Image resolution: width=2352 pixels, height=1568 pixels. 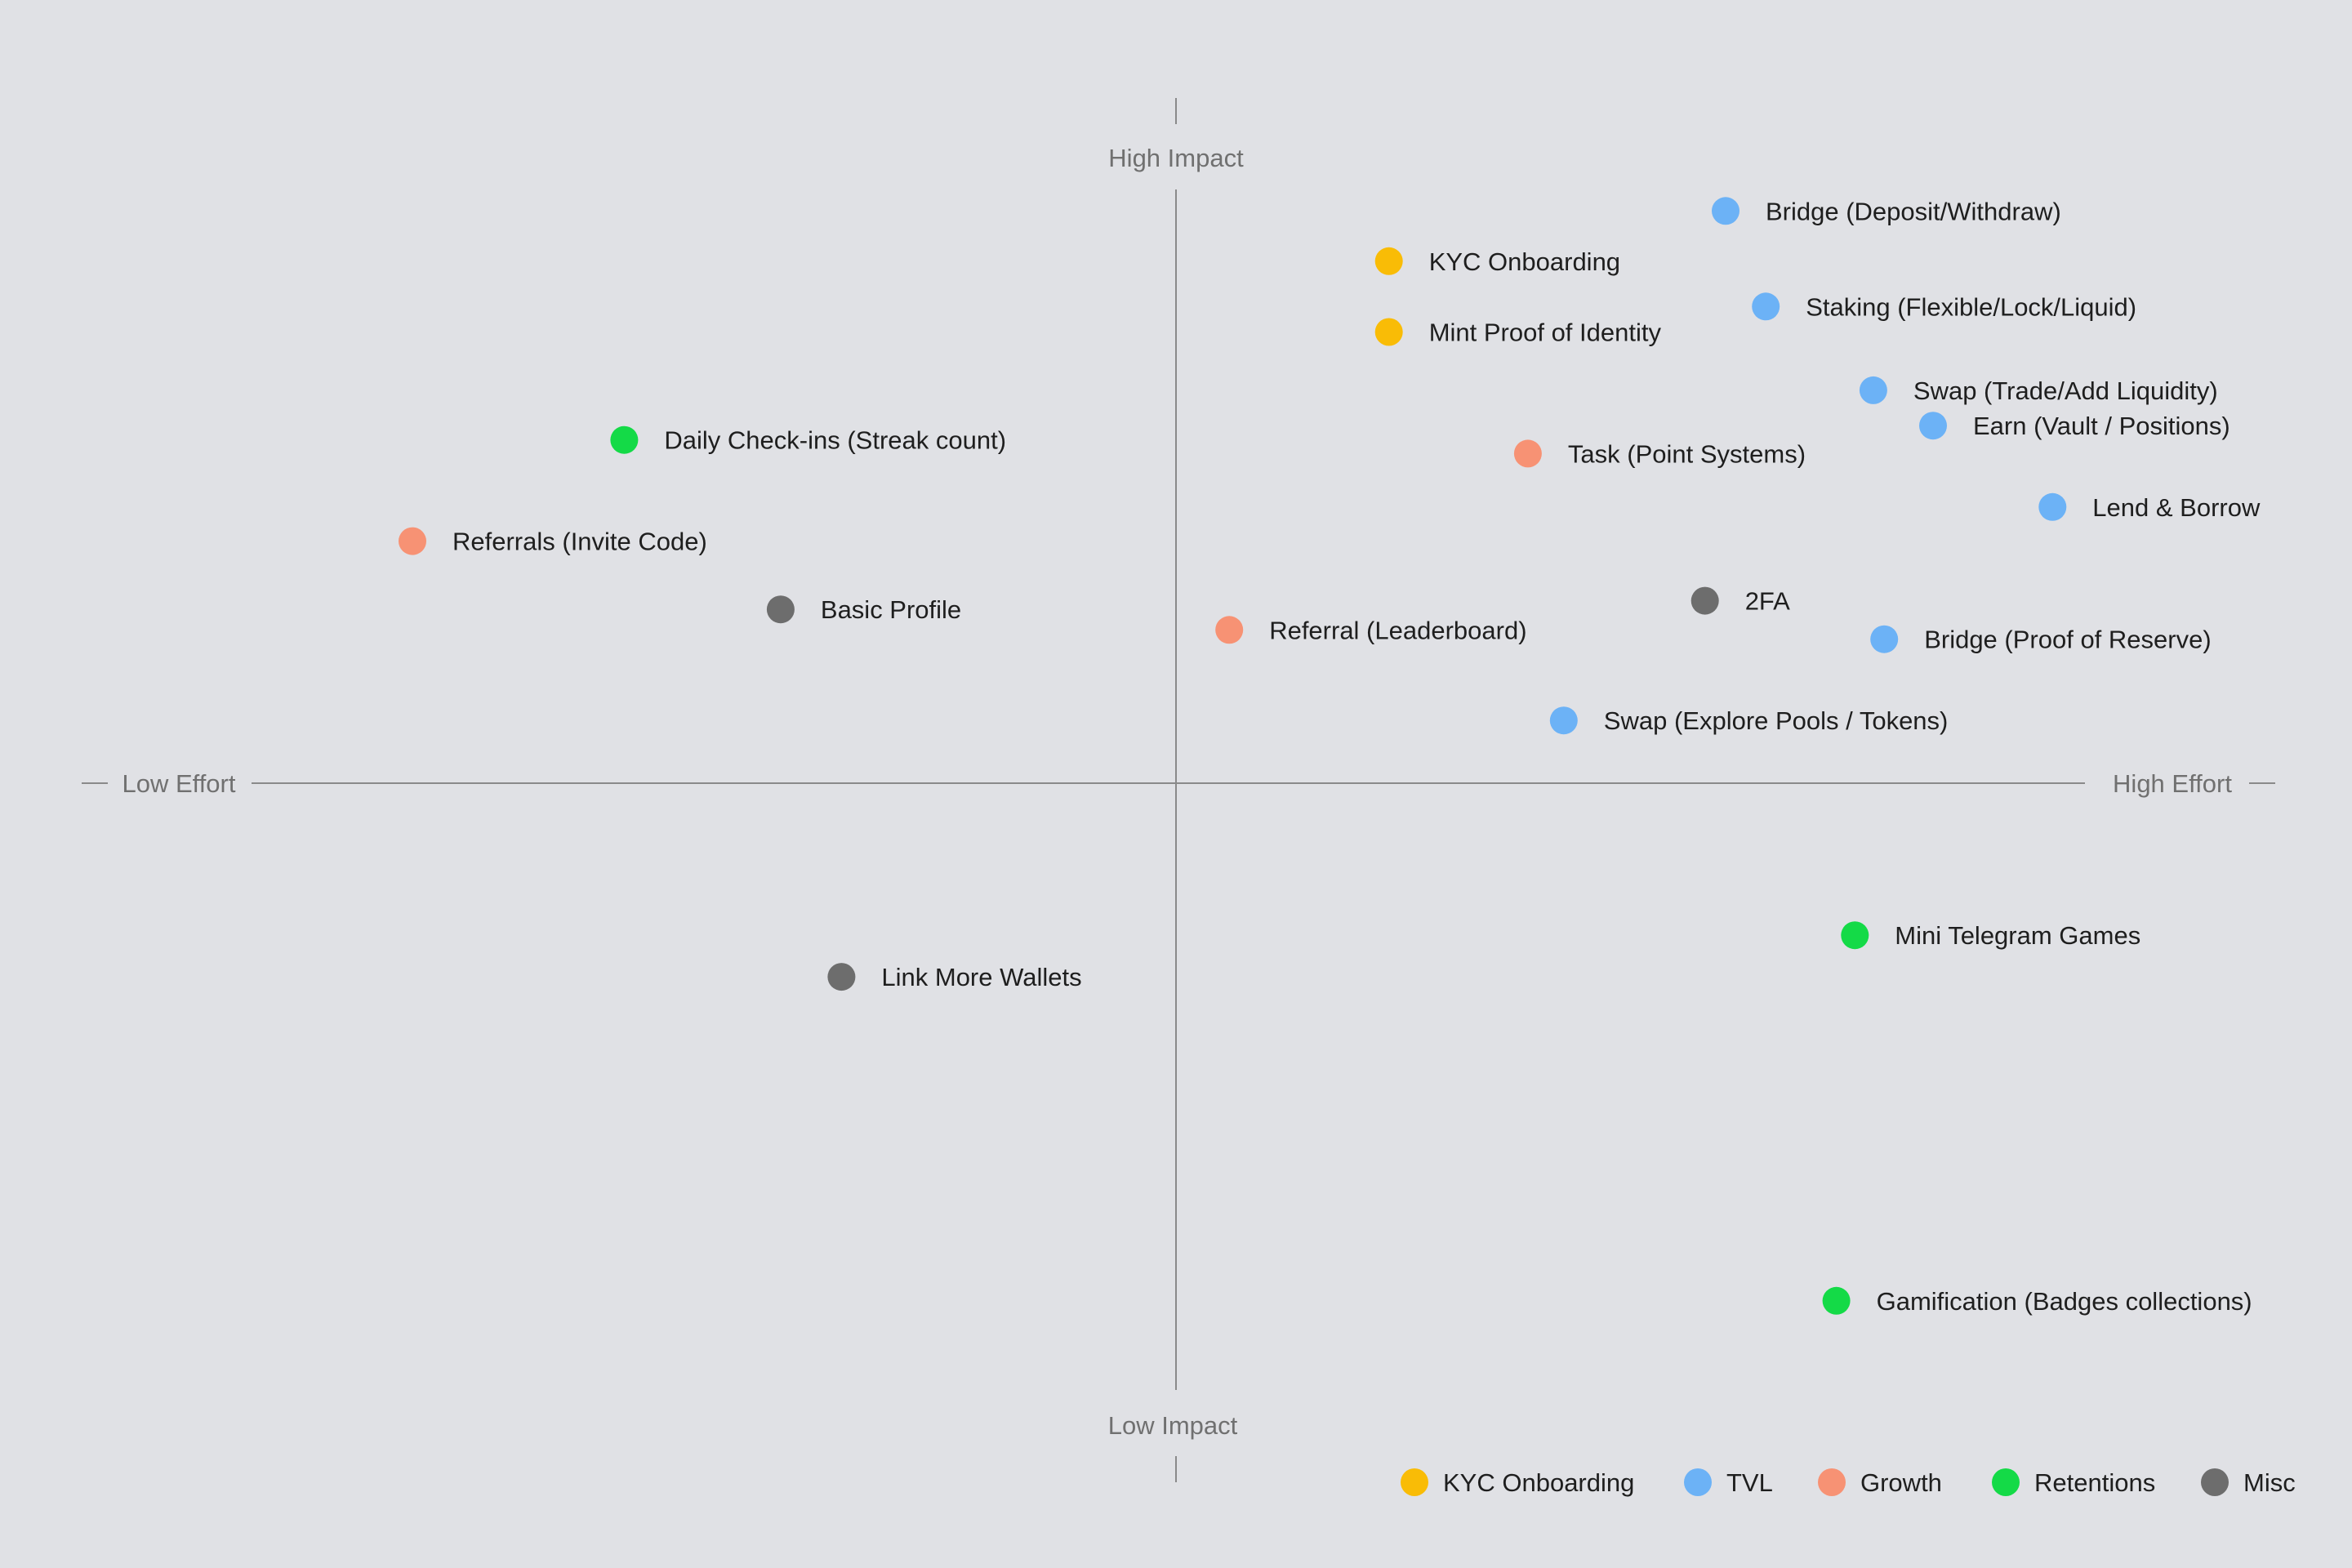 I want to click on x-axis-low-label: Low Effort, so click(x=178, y=783).